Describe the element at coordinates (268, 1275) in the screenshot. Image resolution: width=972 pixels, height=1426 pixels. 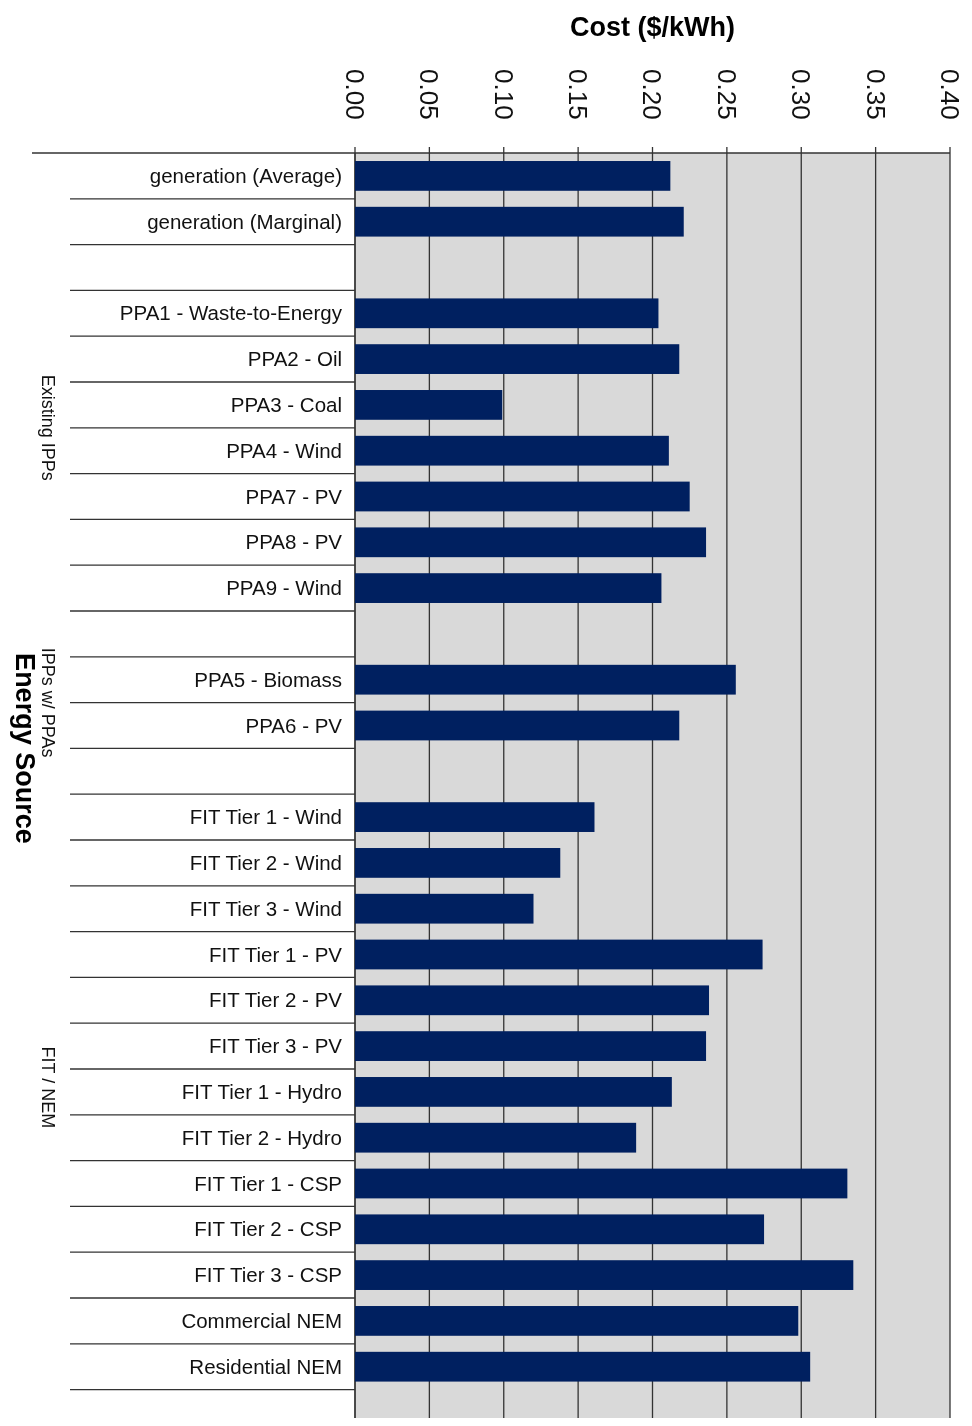
I see `y-tick-label: FIT Tier 3 - CSP` at that location.